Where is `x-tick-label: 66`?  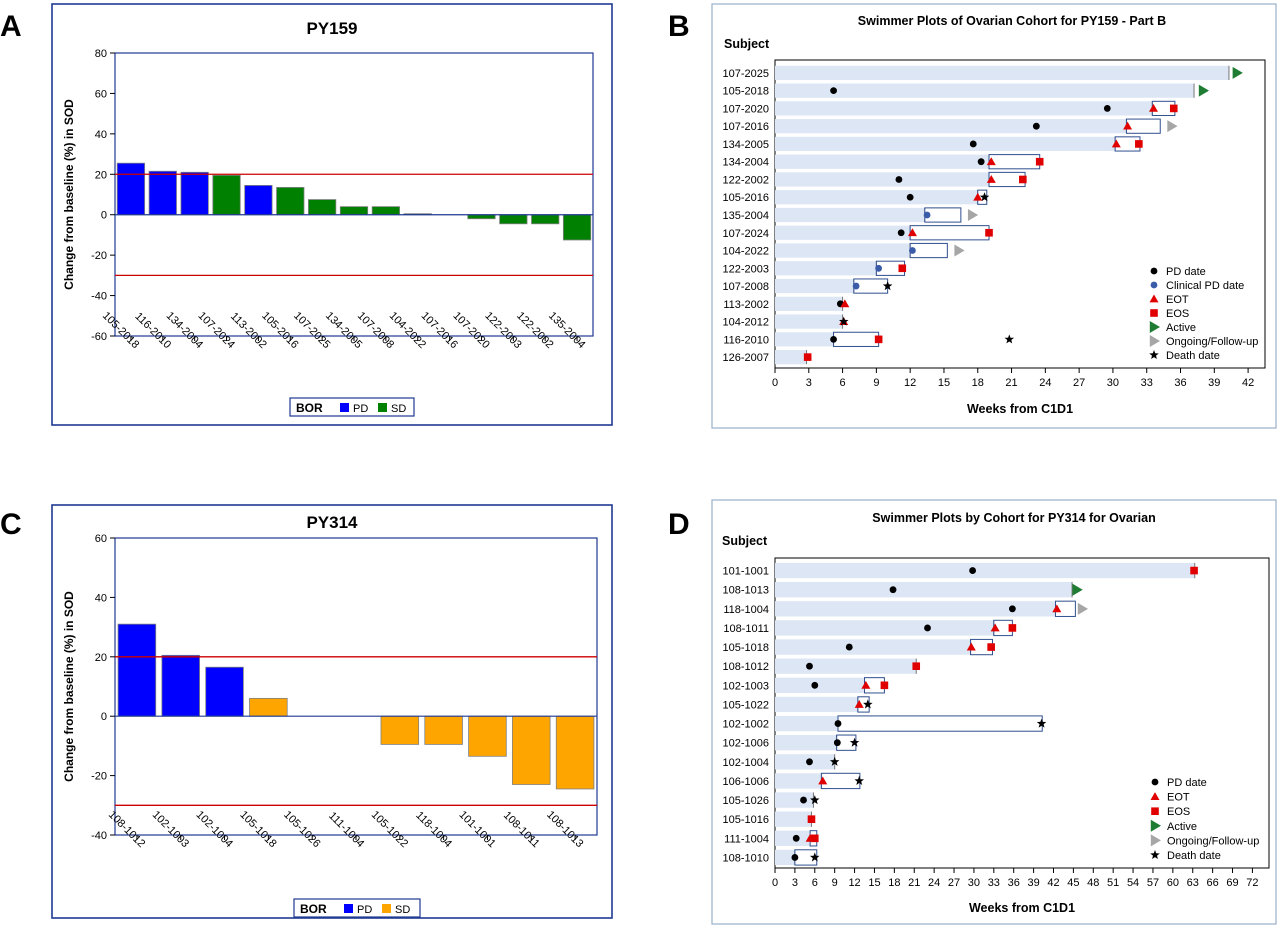
x-tick-label: 66 is located at coordinates (1213, 883).